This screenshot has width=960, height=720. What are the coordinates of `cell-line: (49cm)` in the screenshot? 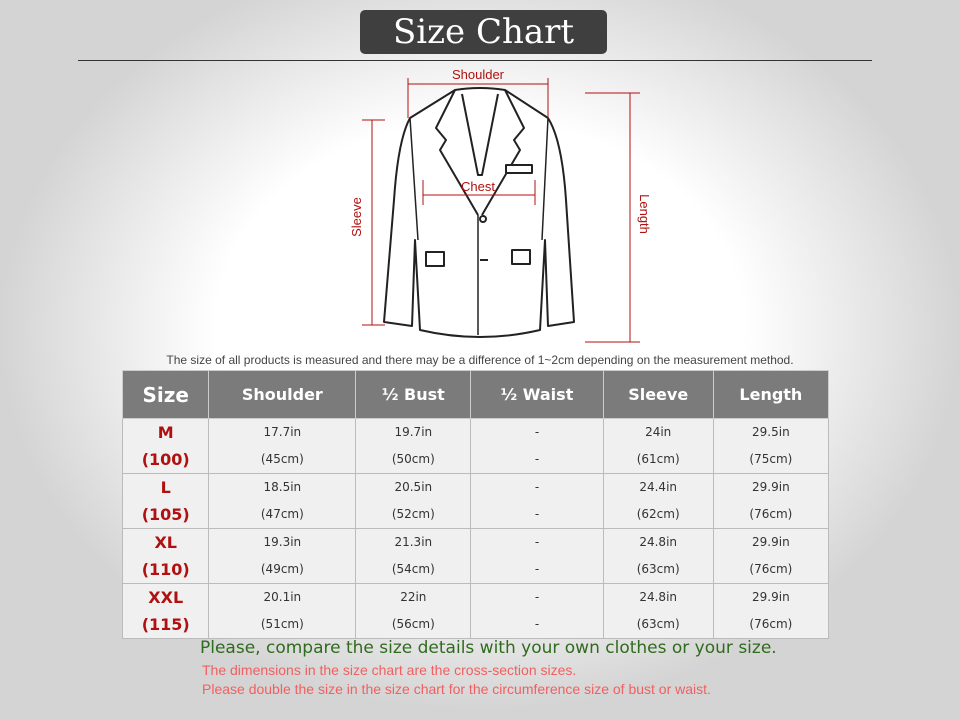 It's located at (282, 569).